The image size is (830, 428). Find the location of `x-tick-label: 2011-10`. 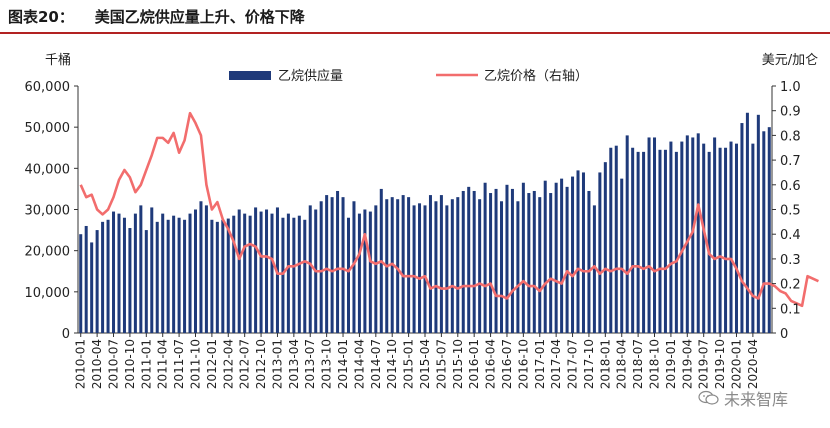

x-tick-label: 2011-10 is located at coordinates (195, 364).